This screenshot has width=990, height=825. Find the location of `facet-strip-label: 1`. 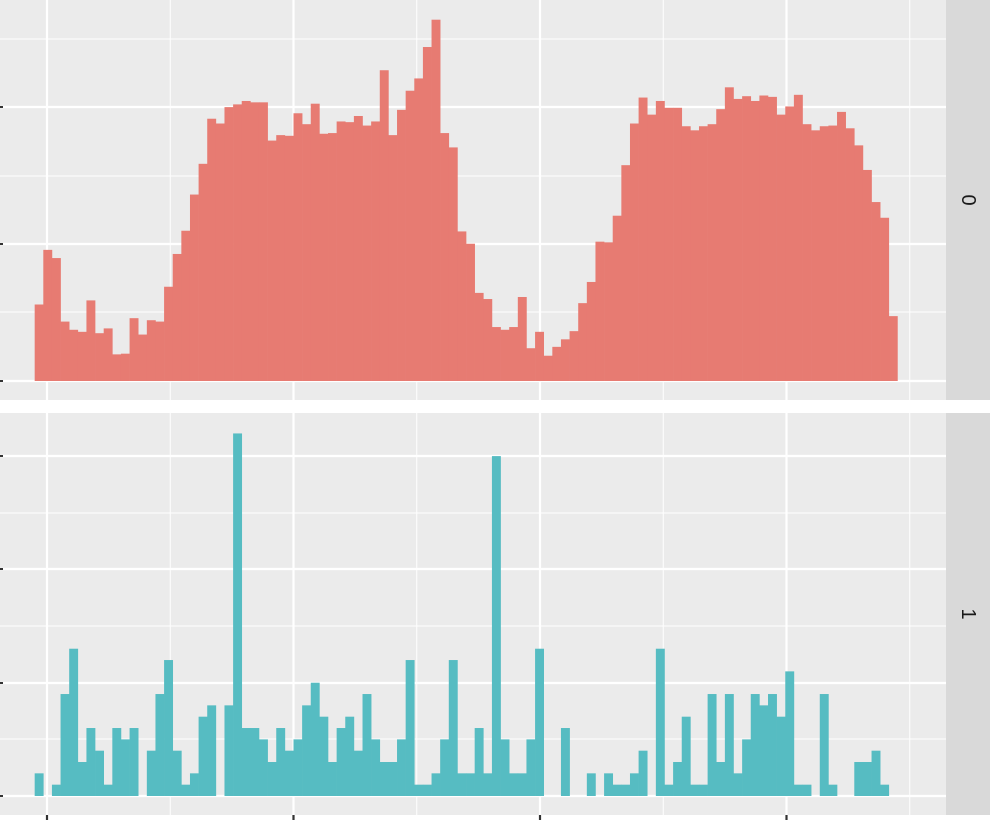

facet-strip-label: 1 is located at coordinates (968, 613).